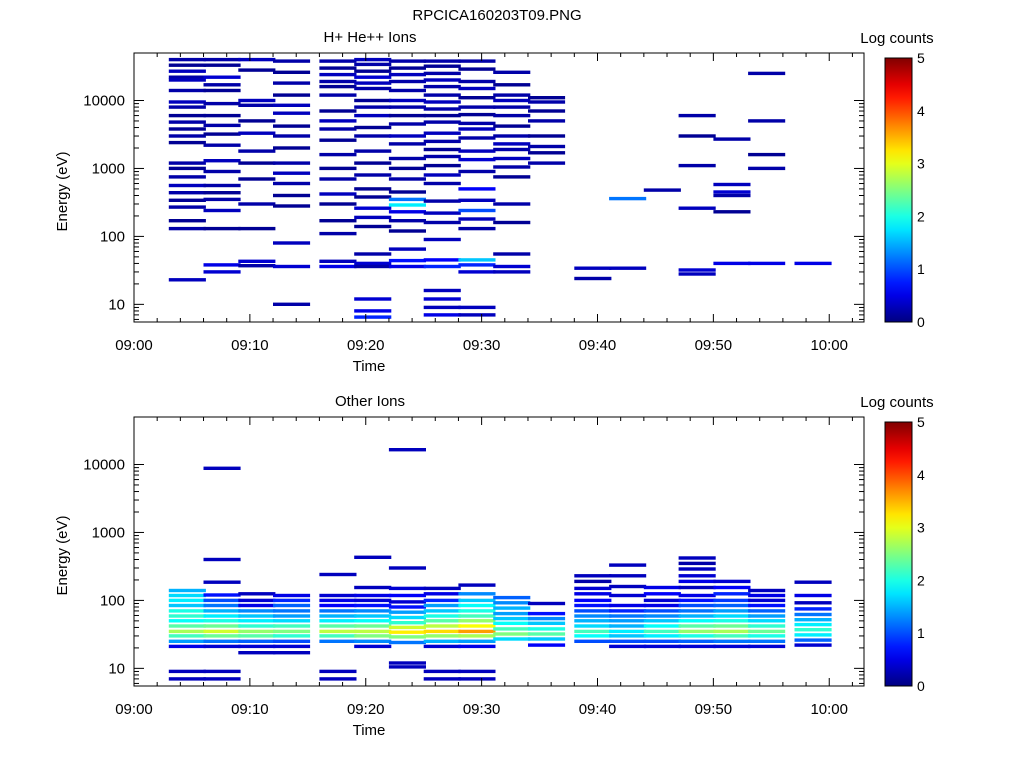  What do you see at coordinates (62, 191) in the screenshot?
I see `y-axis-label: Energy (eV)` at bounding box center [62, 191].